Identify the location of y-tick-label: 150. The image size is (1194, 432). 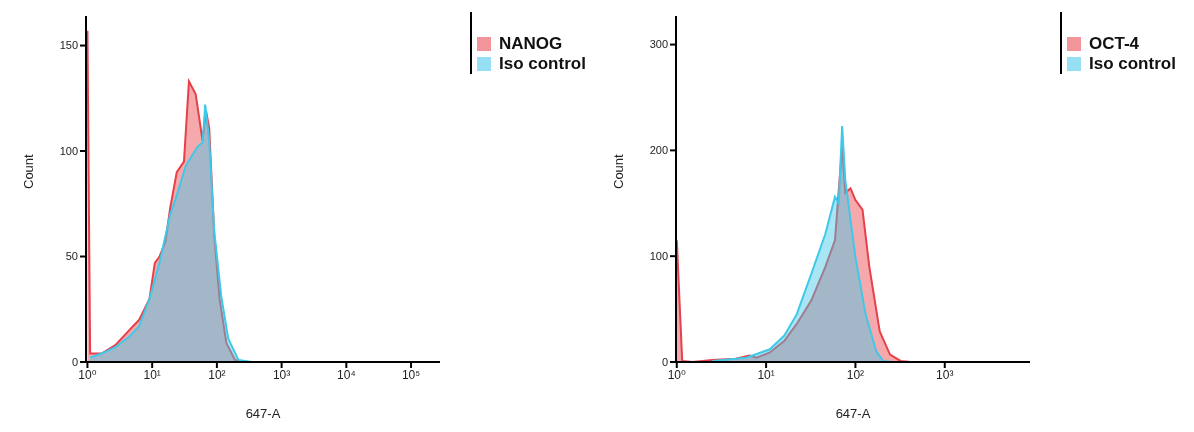
(68, 45).